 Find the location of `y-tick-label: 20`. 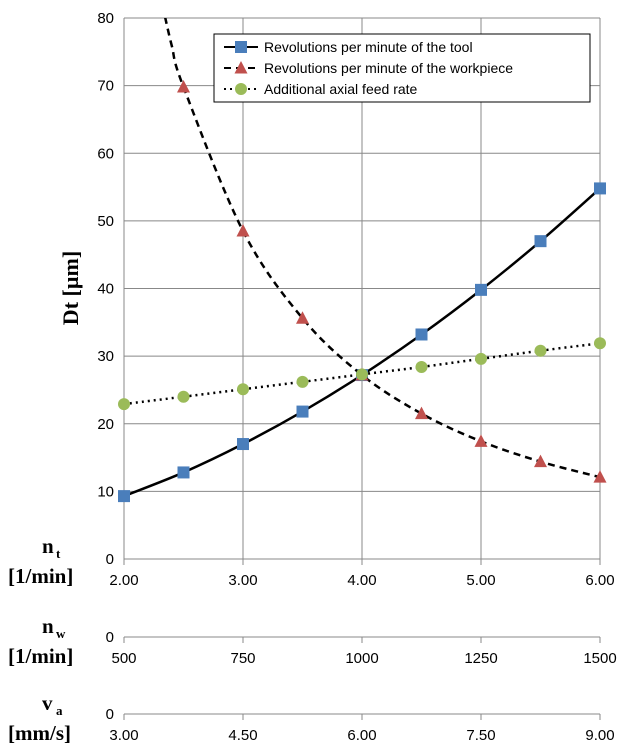

y-tick-label: 20 is located at coordinates (105, 424).